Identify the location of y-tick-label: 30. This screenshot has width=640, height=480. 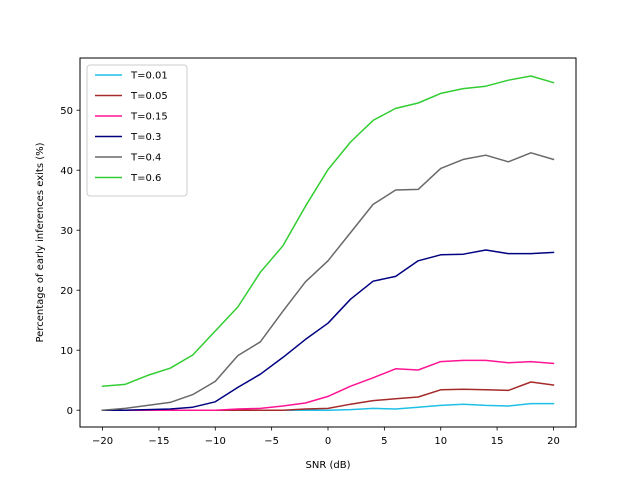
(66, 231).